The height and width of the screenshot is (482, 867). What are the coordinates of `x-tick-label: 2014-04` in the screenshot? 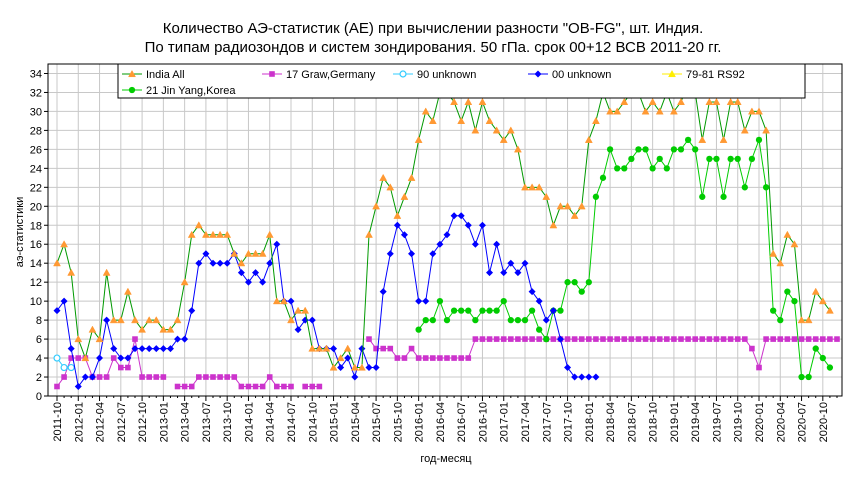 It's located at (271, 422).